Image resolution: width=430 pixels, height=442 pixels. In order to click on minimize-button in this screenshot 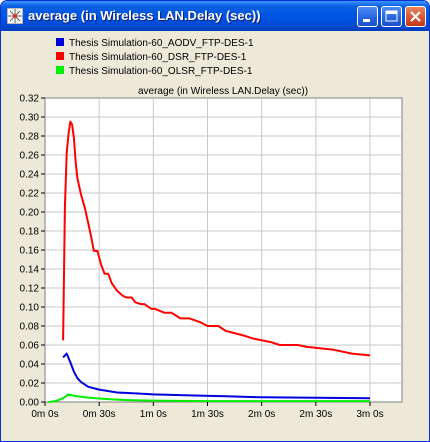, I will do `click(367, 16)`.